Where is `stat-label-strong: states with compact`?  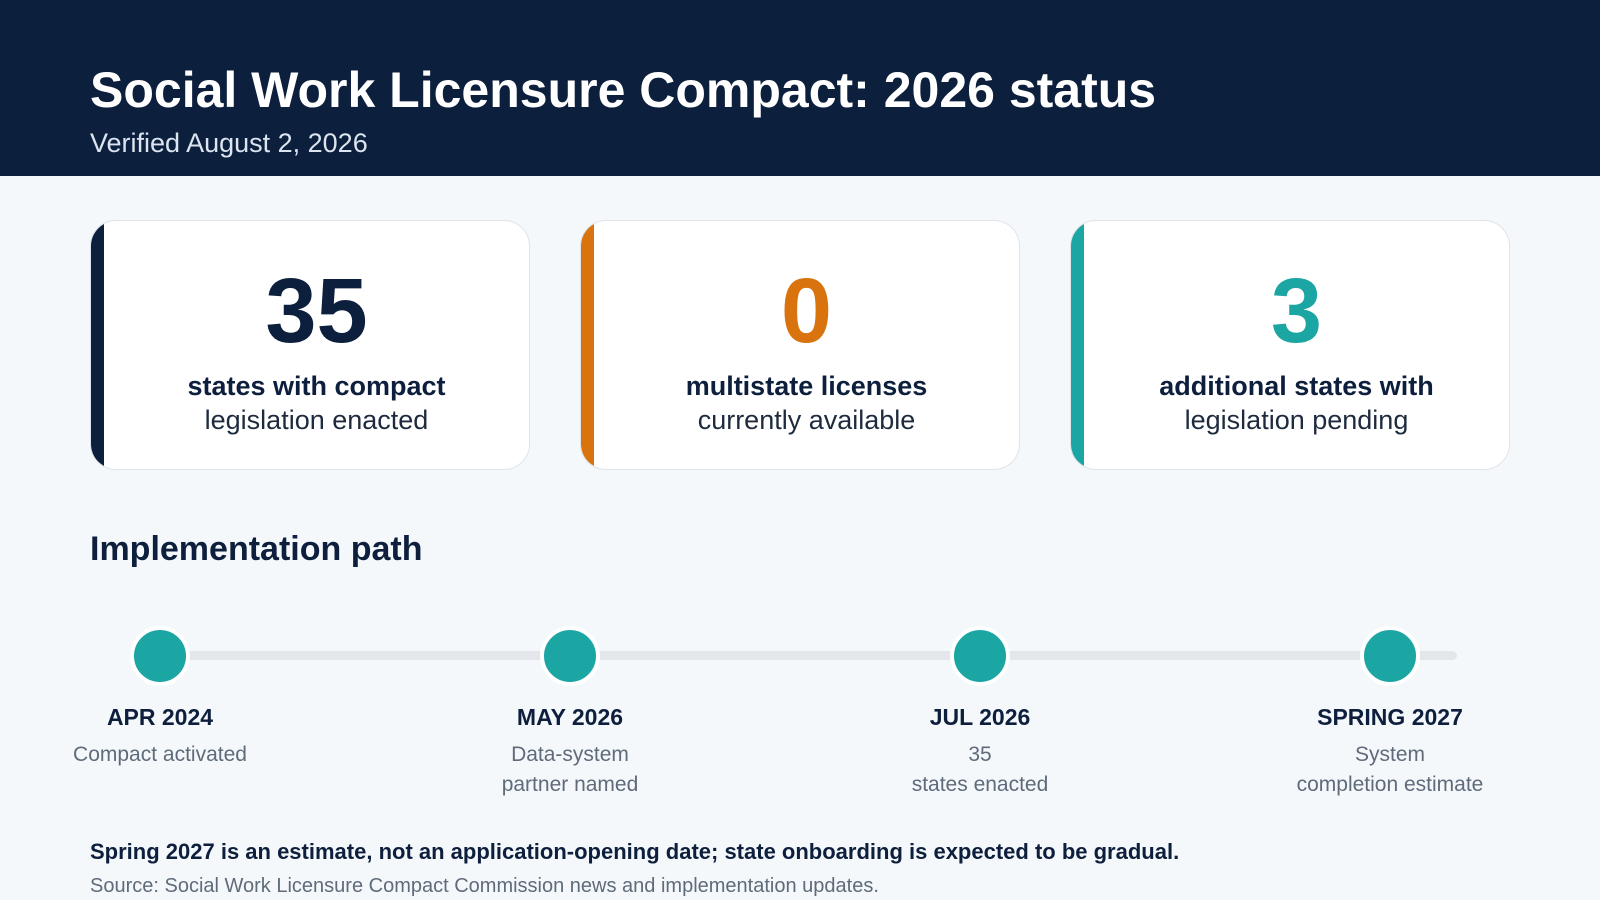
stat-label-strong: states with compact is located at coordinates (316, 386).